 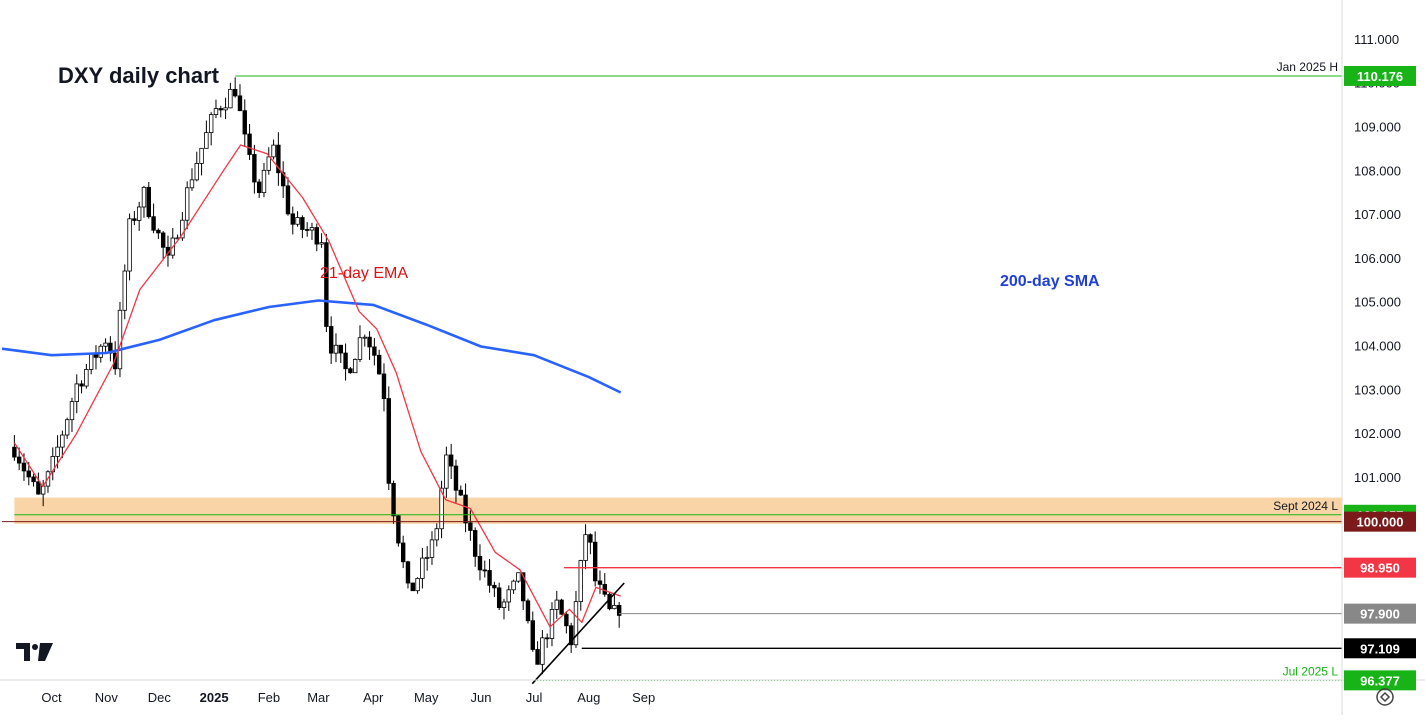 I want to click on gear-icon, so click(x=1385, y=697).